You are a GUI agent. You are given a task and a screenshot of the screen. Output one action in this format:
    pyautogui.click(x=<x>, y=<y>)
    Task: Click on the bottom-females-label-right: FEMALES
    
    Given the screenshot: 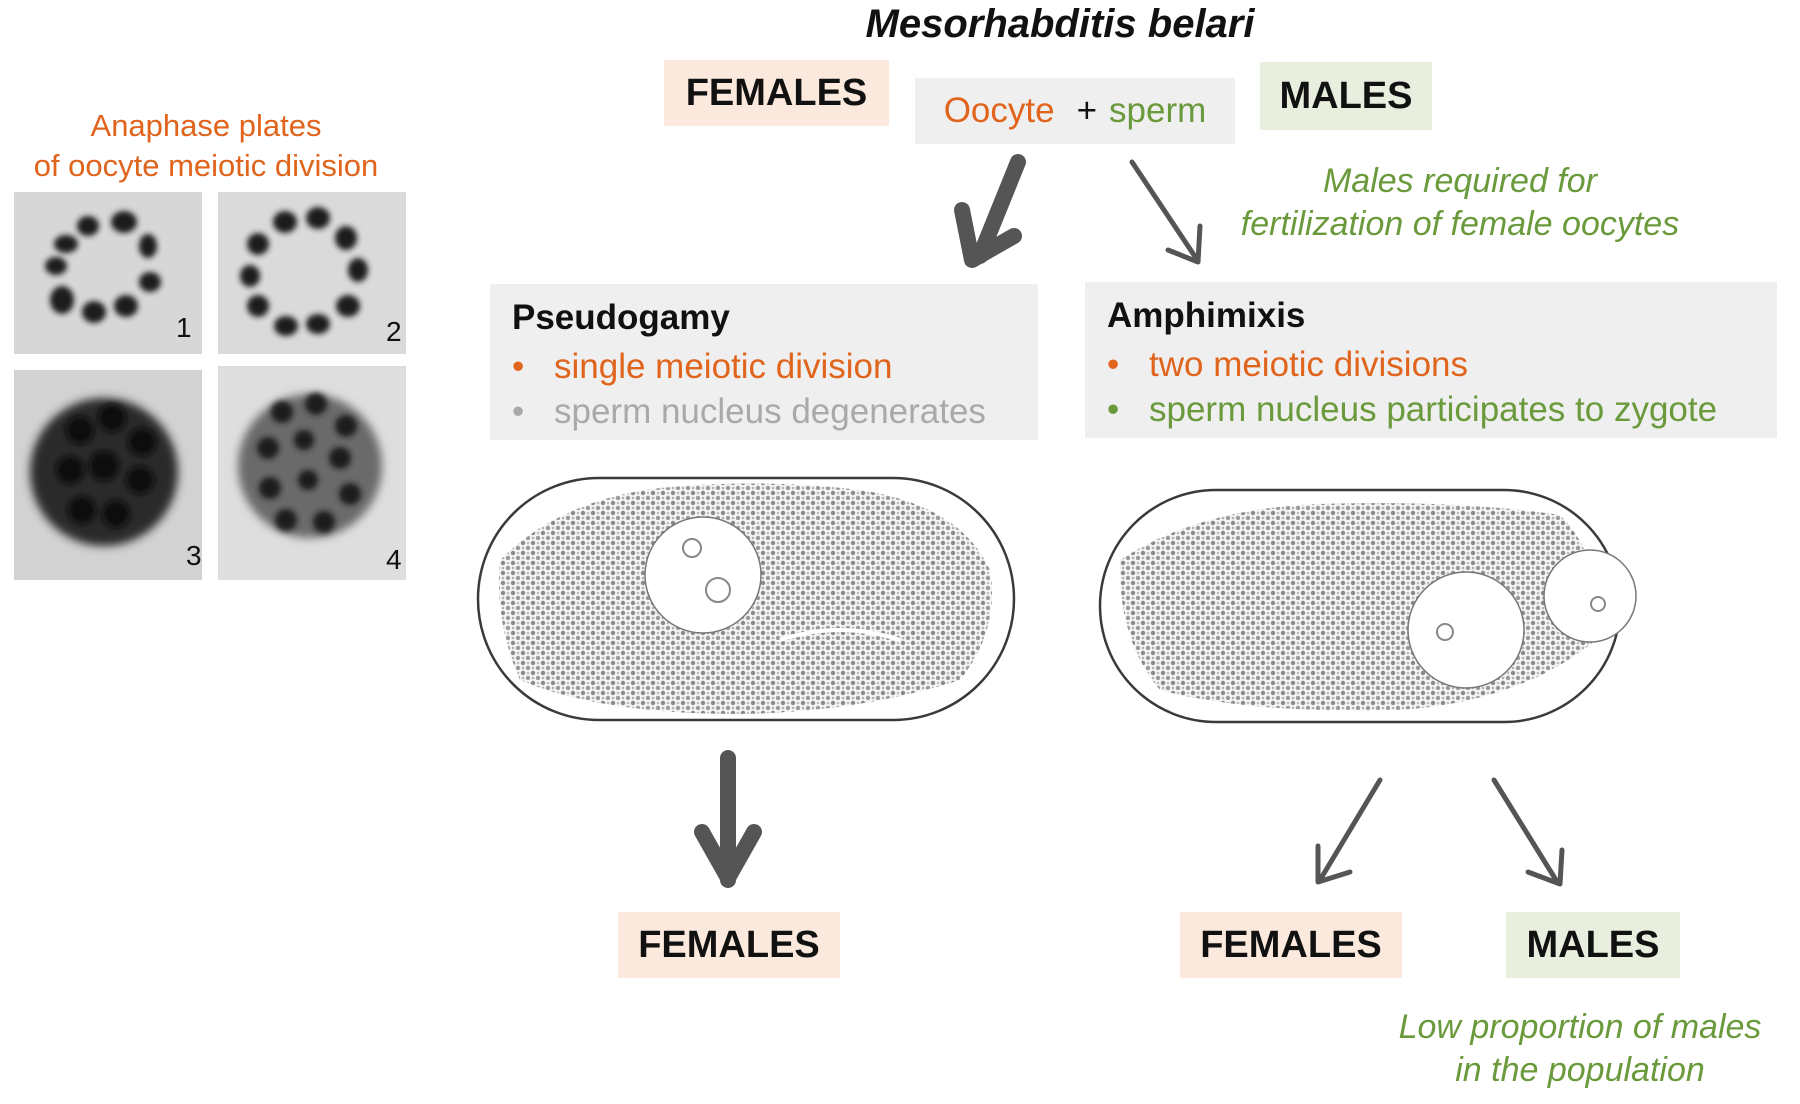 What is the action you would take?
    pyautogui.click(x=1291, y=945)
    